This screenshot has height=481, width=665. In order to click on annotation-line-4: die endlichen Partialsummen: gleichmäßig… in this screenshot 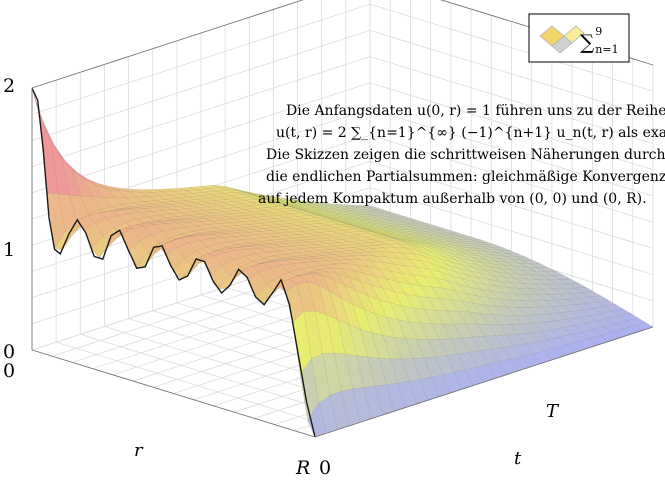, I will do `click(465, 177)`.